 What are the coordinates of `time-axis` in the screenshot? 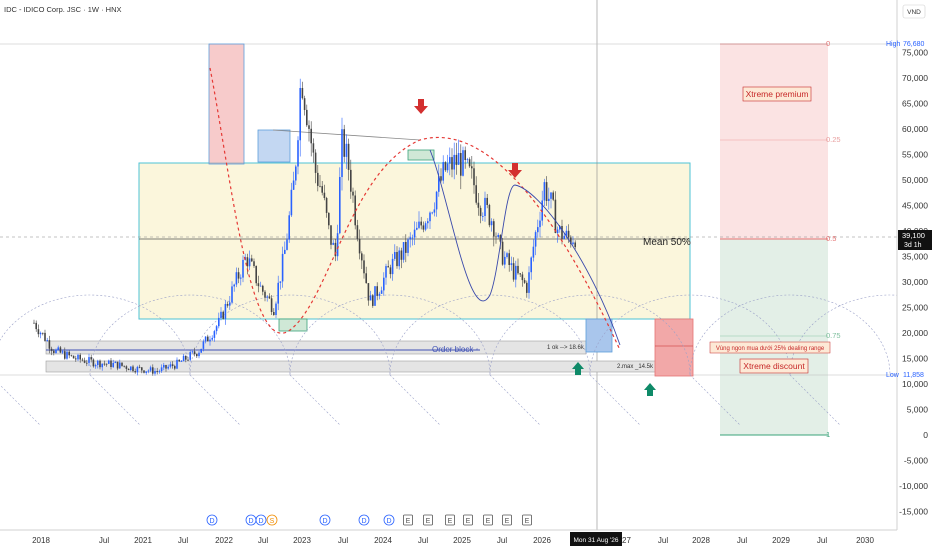 It's located at (466, 540).